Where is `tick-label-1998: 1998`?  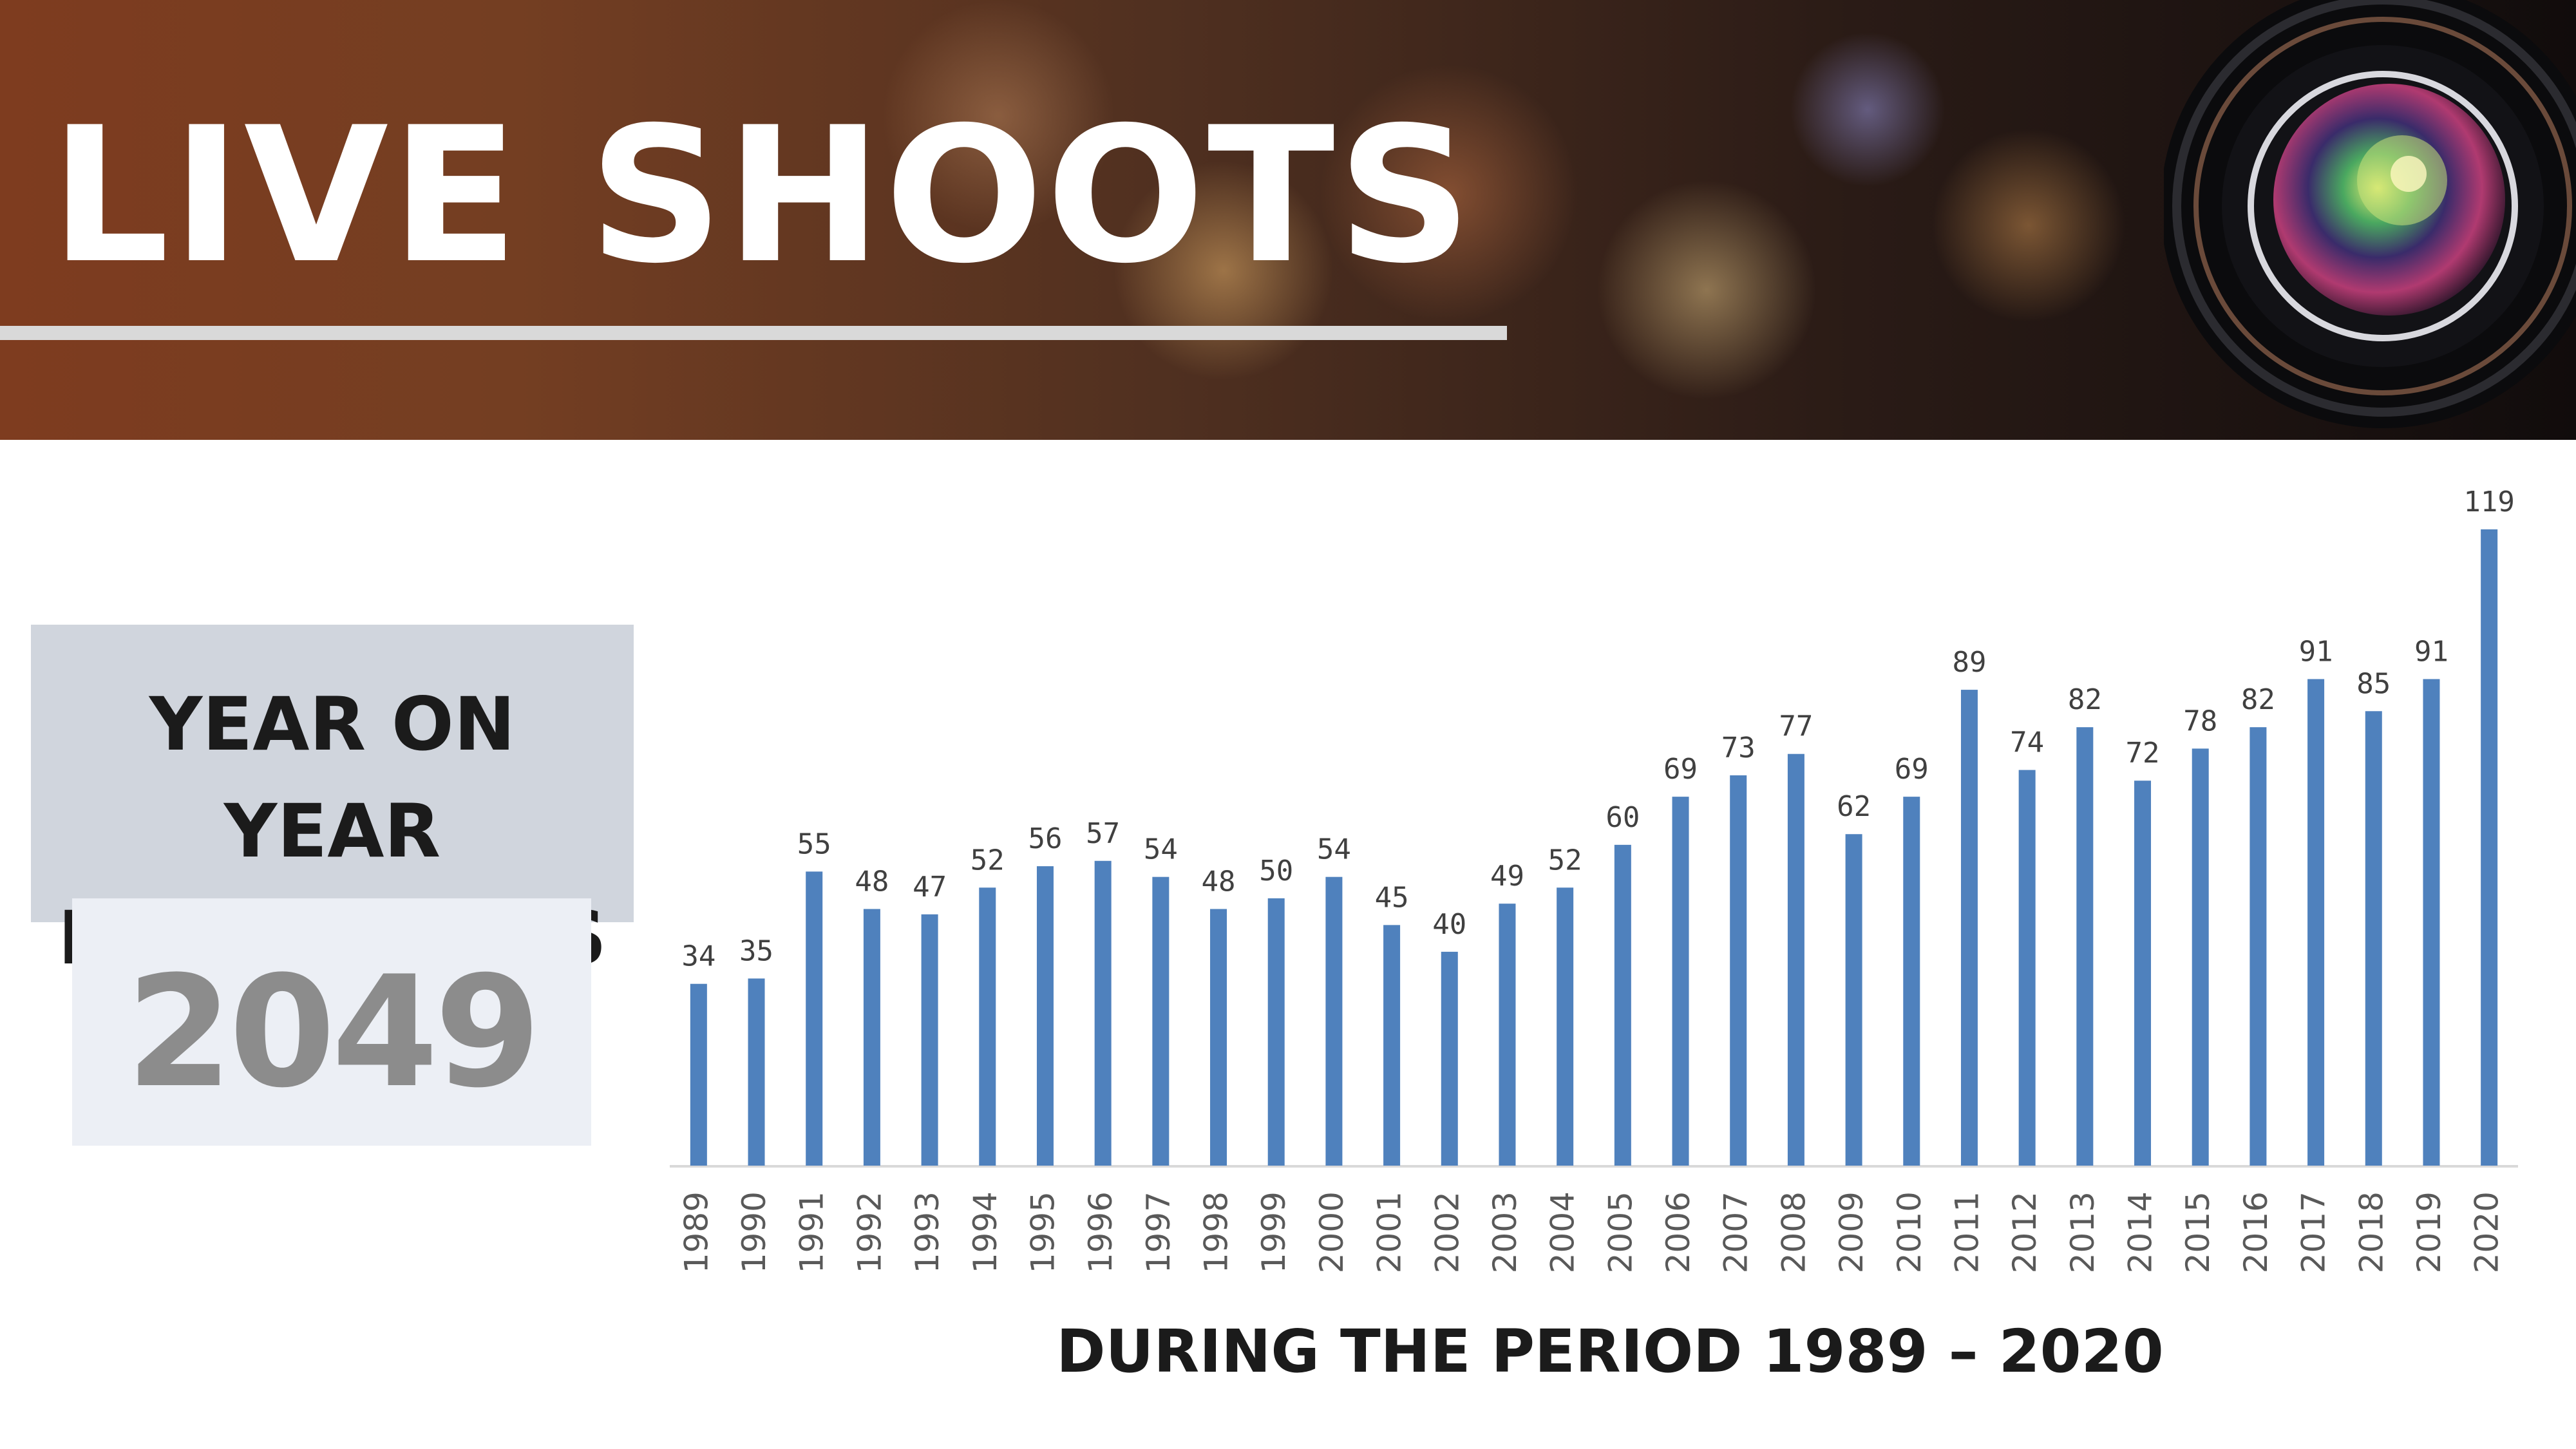 tick-label-1998: 1998 is located at coordinates (1217, 1232).